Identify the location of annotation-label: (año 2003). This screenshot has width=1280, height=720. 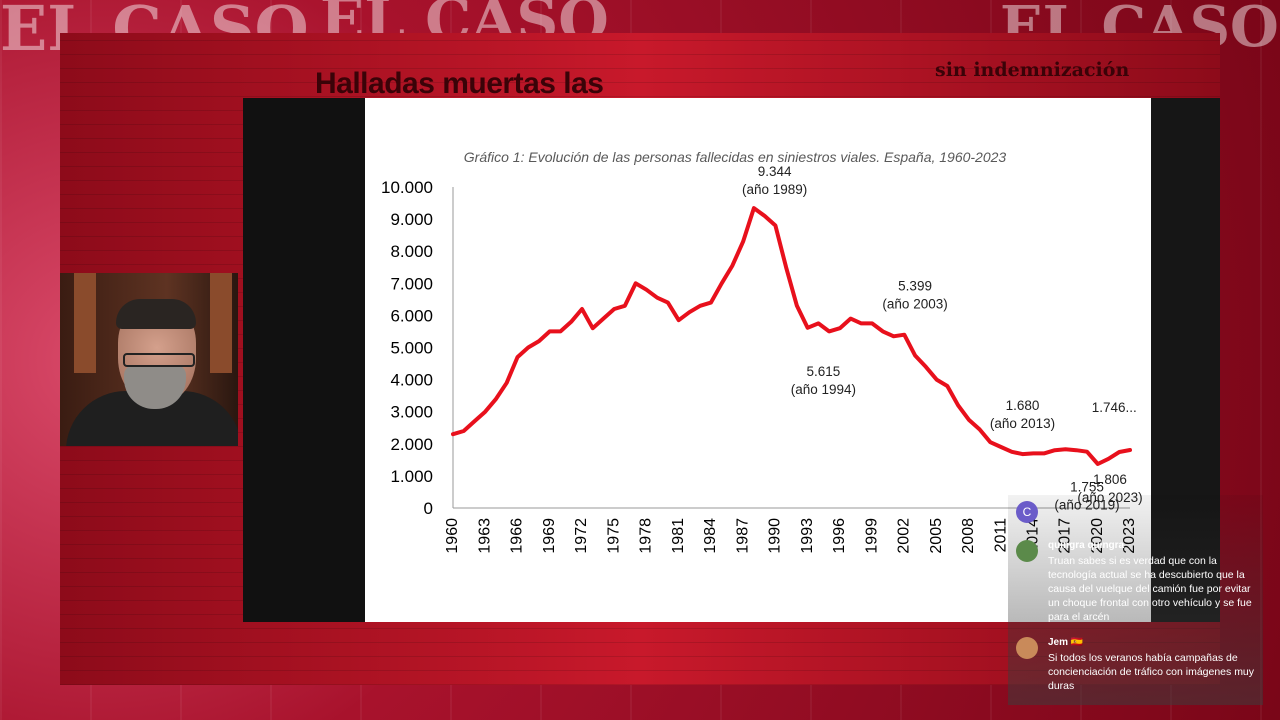
(914, 304).